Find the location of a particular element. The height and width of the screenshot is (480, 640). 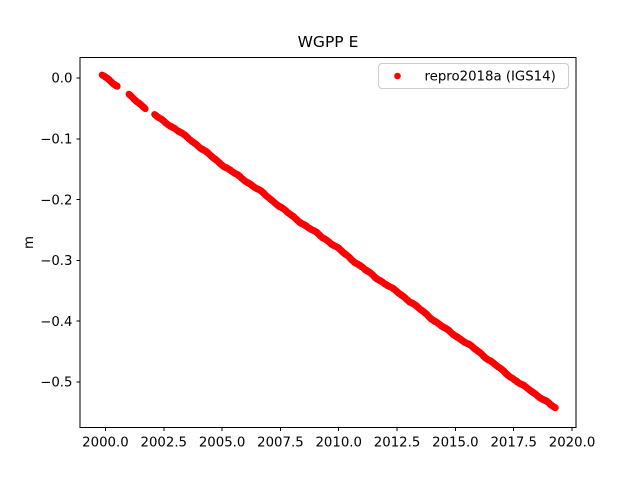

x-tick-label: 2015.0 is located at coordinates (455, 443).